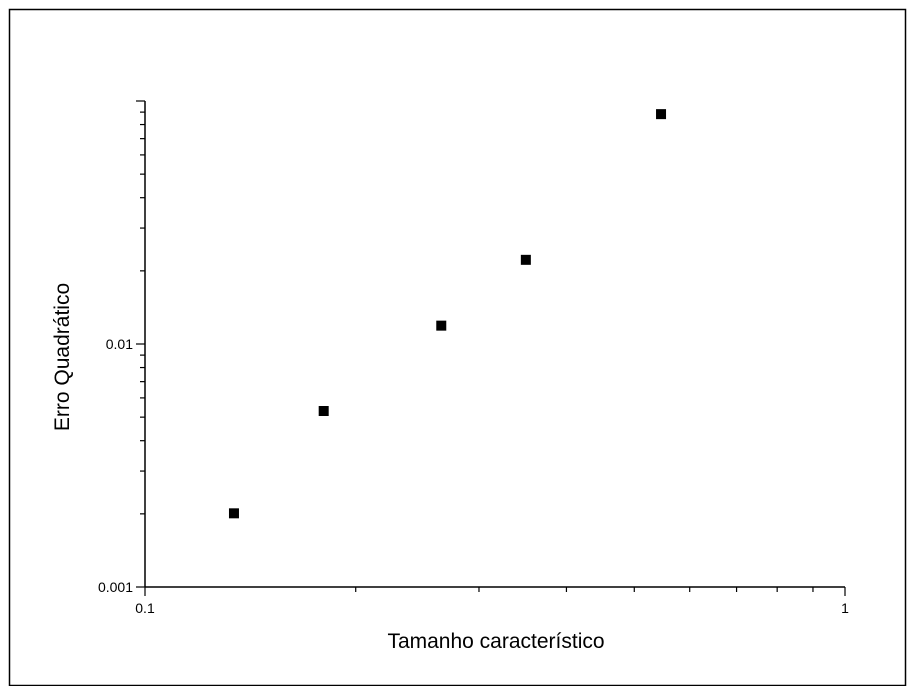 This screenshot has width=915, height=686. What do you see at coordinates (492, 608) in the screenshot?
I see `x-tick-labels: 0.1 1` at bounding box center [492, 608].